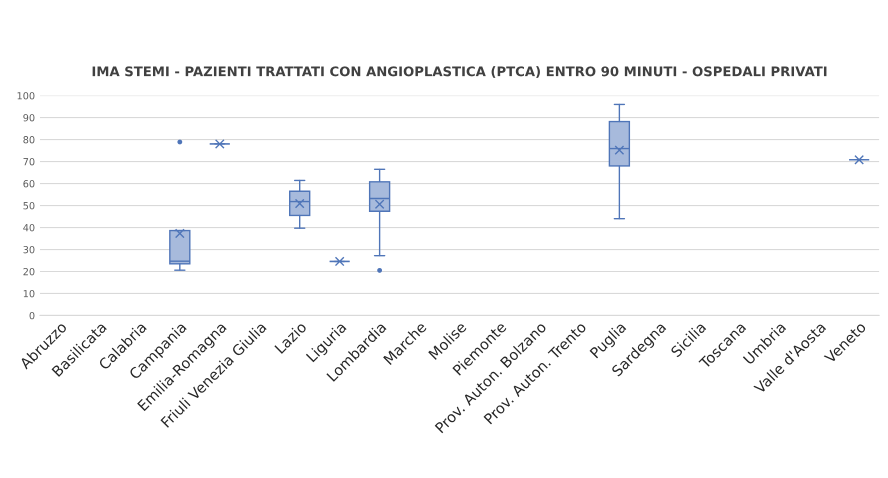 Image resolution: width=888 pixels, height=478 pixels. What do you see at coordinates (28, 206) in the screenshot?
I see `y-tick-label: 50` at bounding box center [28, 206].